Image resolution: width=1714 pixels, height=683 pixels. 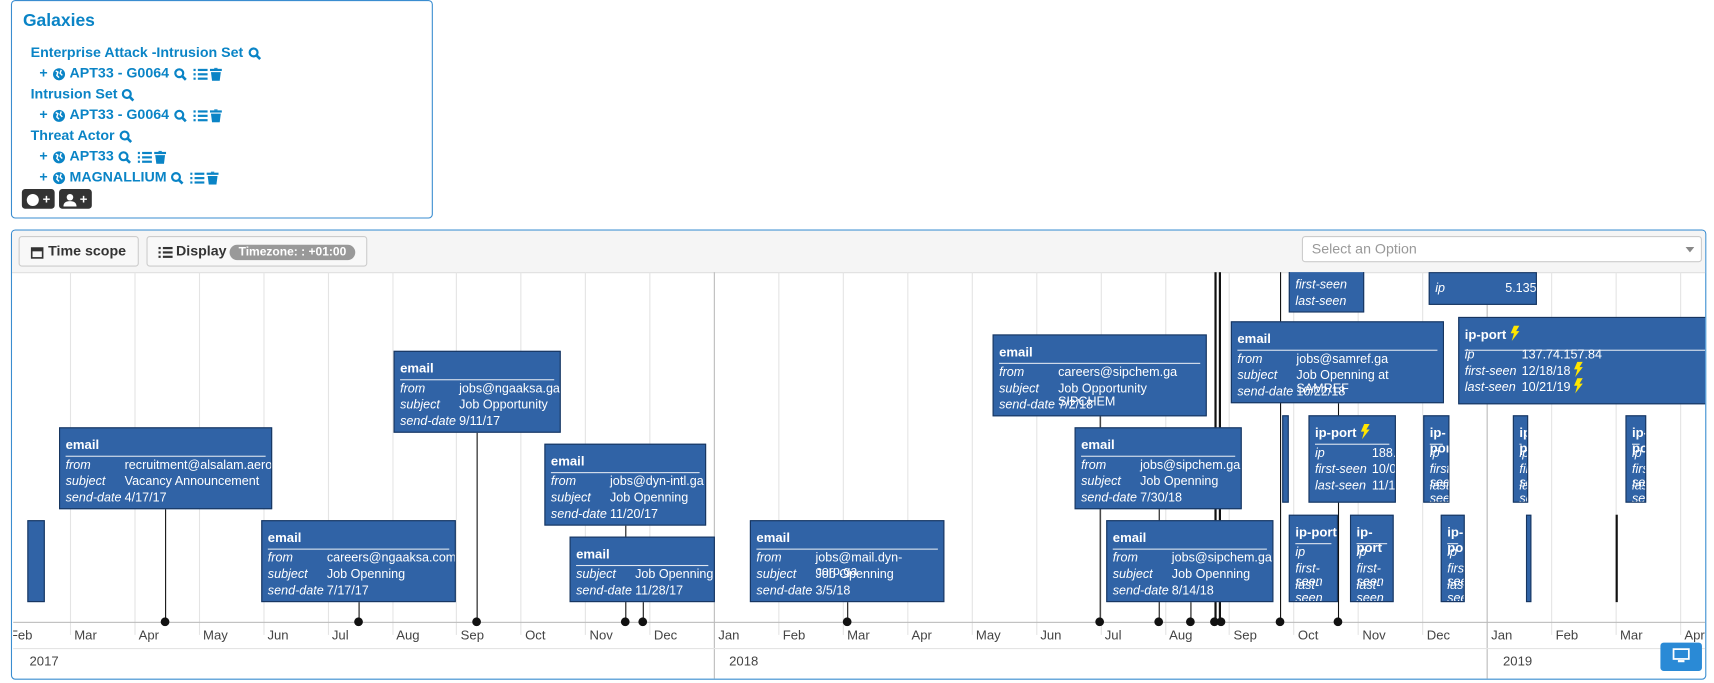 I want to click on month-label: Nov, so click(x=1374, y=635).